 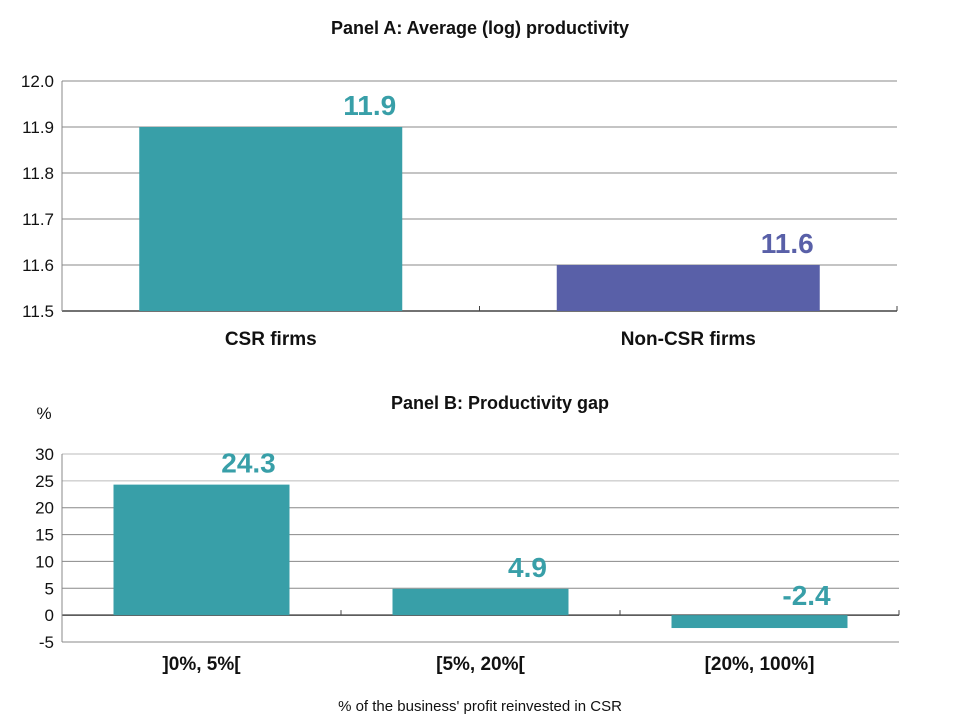 I want to click on x-category-label: Non-CSR firms, so click(x=688, y=339).